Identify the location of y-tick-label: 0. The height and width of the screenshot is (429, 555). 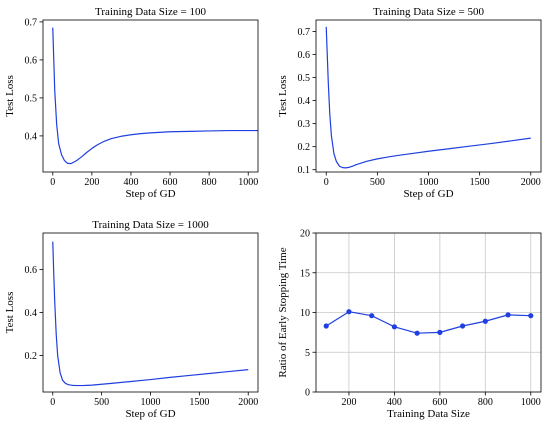
(307, 393).